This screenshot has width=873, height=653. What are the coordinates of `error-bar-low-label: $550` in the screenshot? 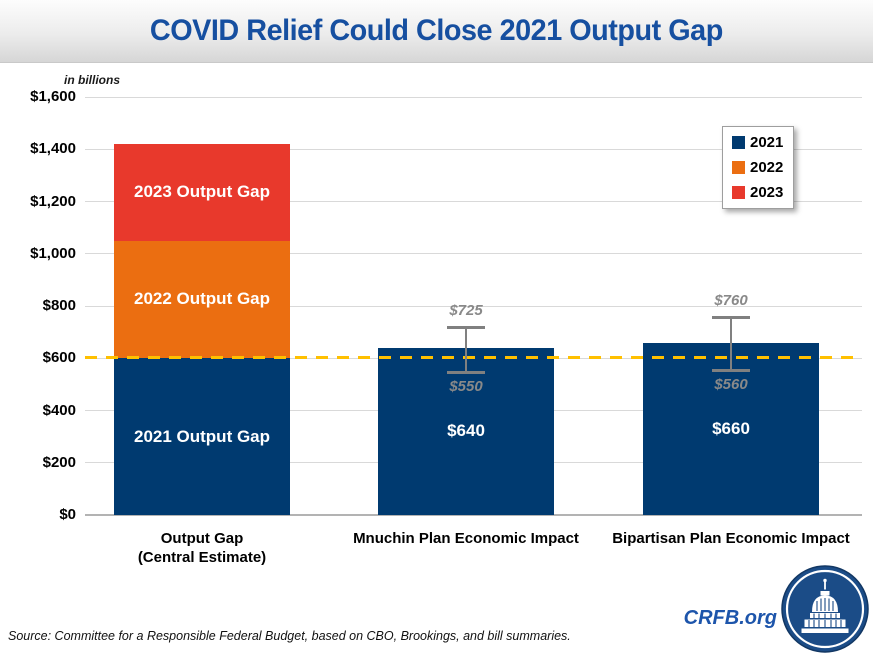 It's located at (466, 387).